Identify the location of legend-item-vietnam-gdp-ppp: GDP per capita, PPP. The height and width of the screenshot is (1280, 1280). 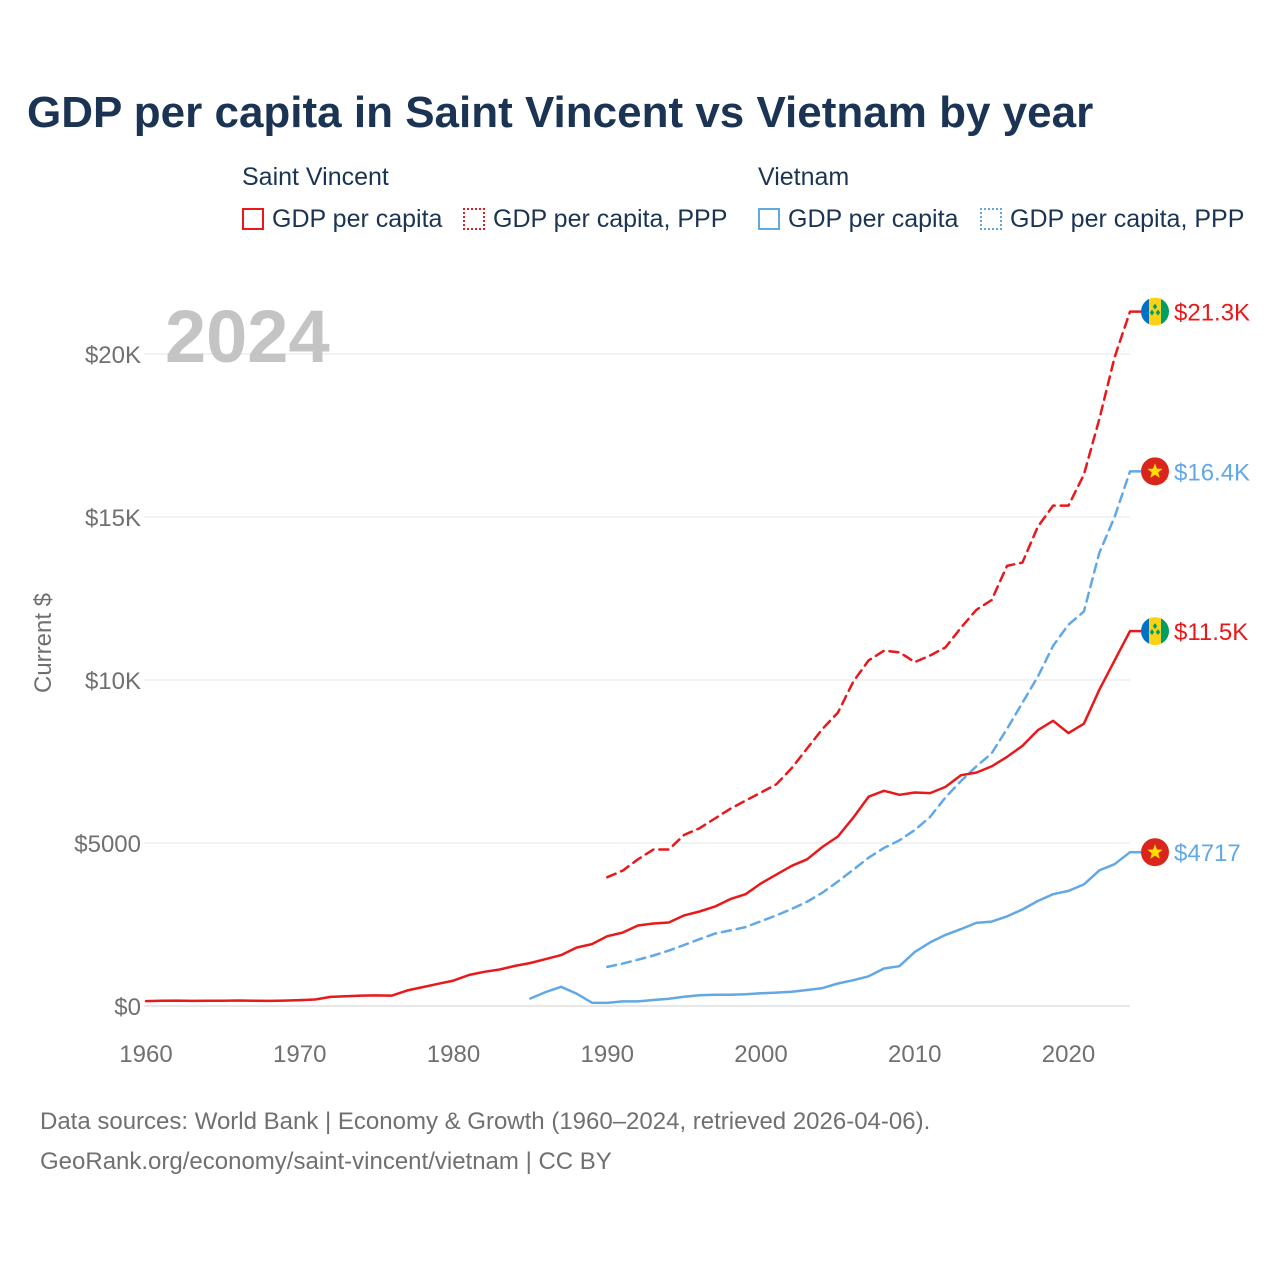
(1112, 219).